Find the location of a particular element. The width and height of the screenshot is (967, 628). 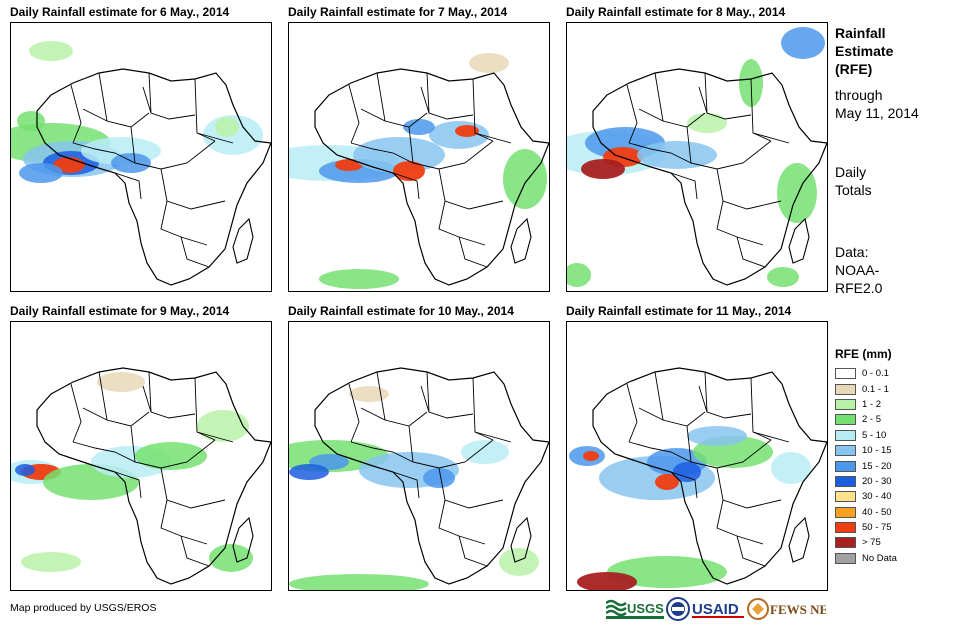

sidebar-daily-line: Totals is located at coordinates (853, 190).